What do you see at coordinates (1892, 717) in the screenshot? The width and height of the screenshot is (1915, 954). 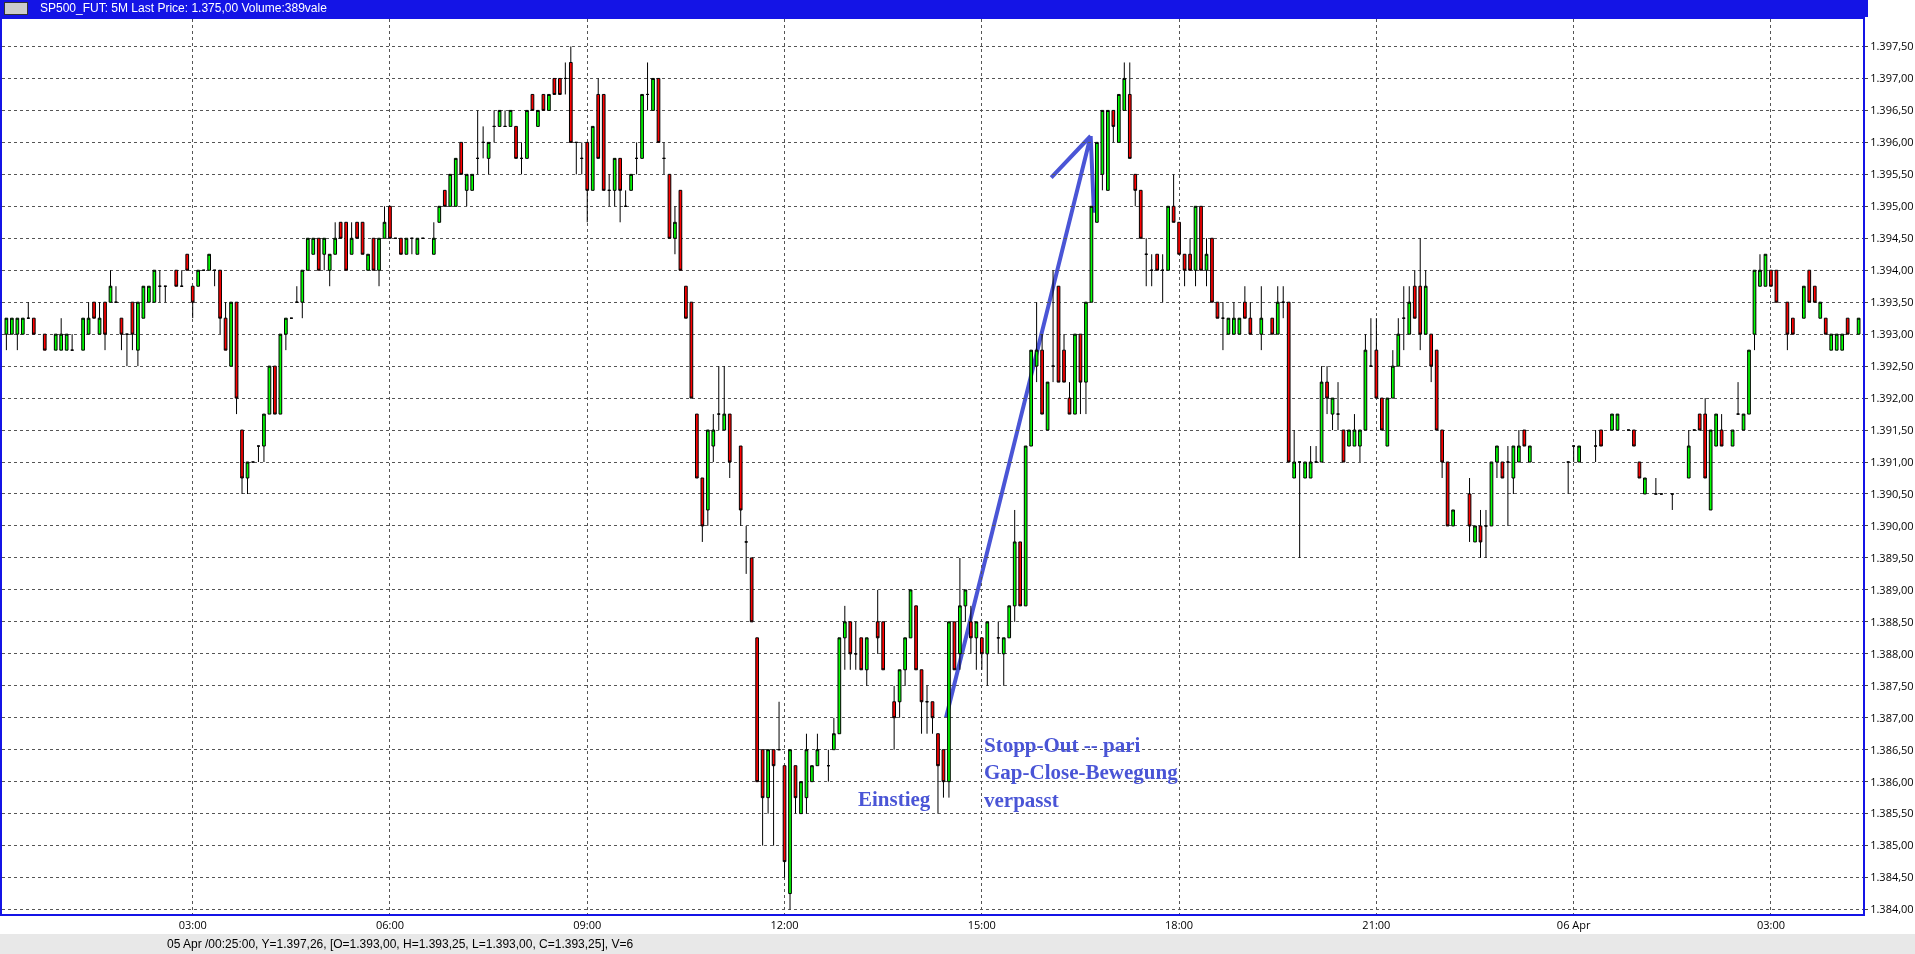 I see `y-tick-label: 1.387,00` at bounding box center [1892, 717].